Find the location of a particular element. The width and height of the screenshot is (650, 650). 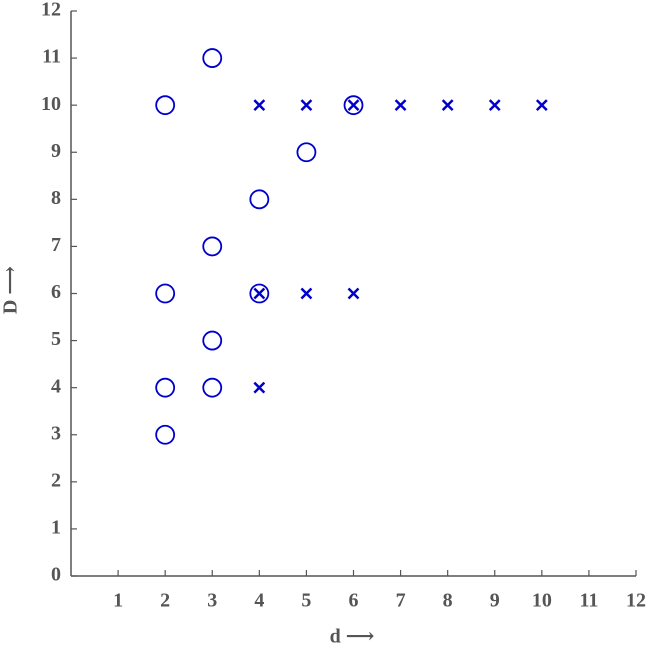

y-tick-label: 11 is located at coordinates (51, 57).